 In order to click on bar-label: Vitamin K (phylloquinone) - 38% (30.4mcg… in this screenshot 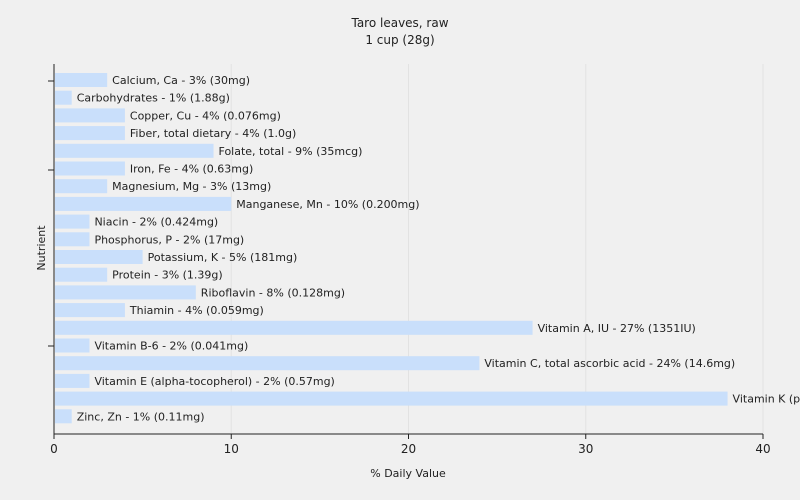, I will do `click(766, 399)`.